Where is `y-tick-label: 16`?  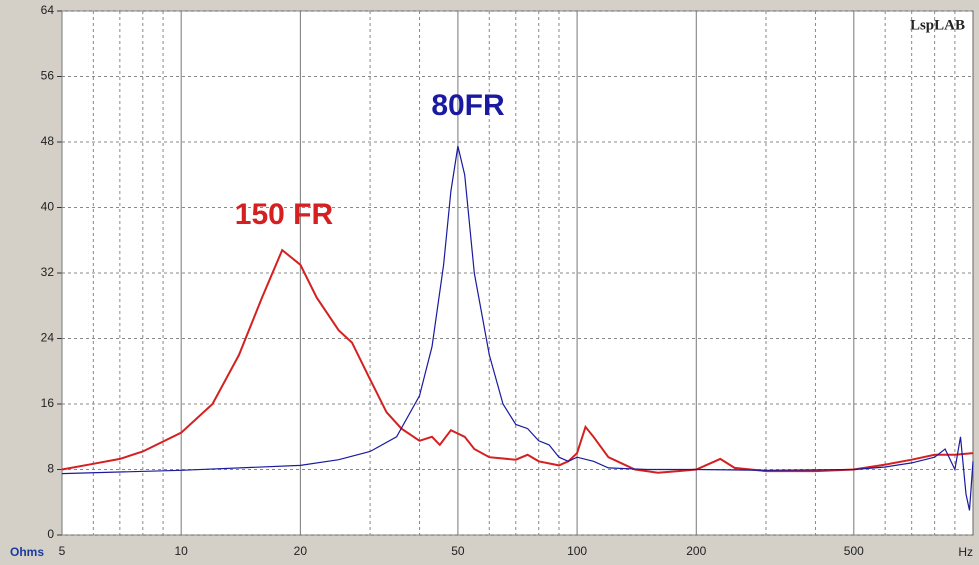 y-tick-label: 16 is located at coordinates (48, 403).